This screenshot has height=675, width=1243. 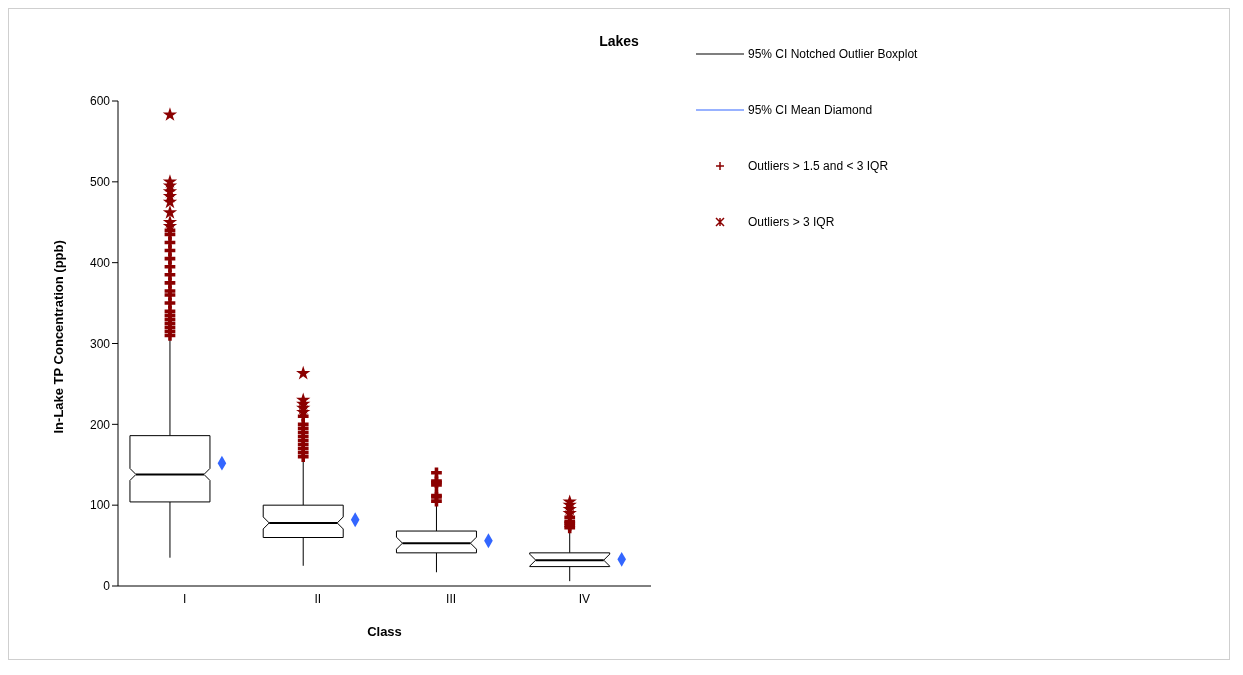 I want to click on y-tick-label: 300, so click(x=100, y=343).